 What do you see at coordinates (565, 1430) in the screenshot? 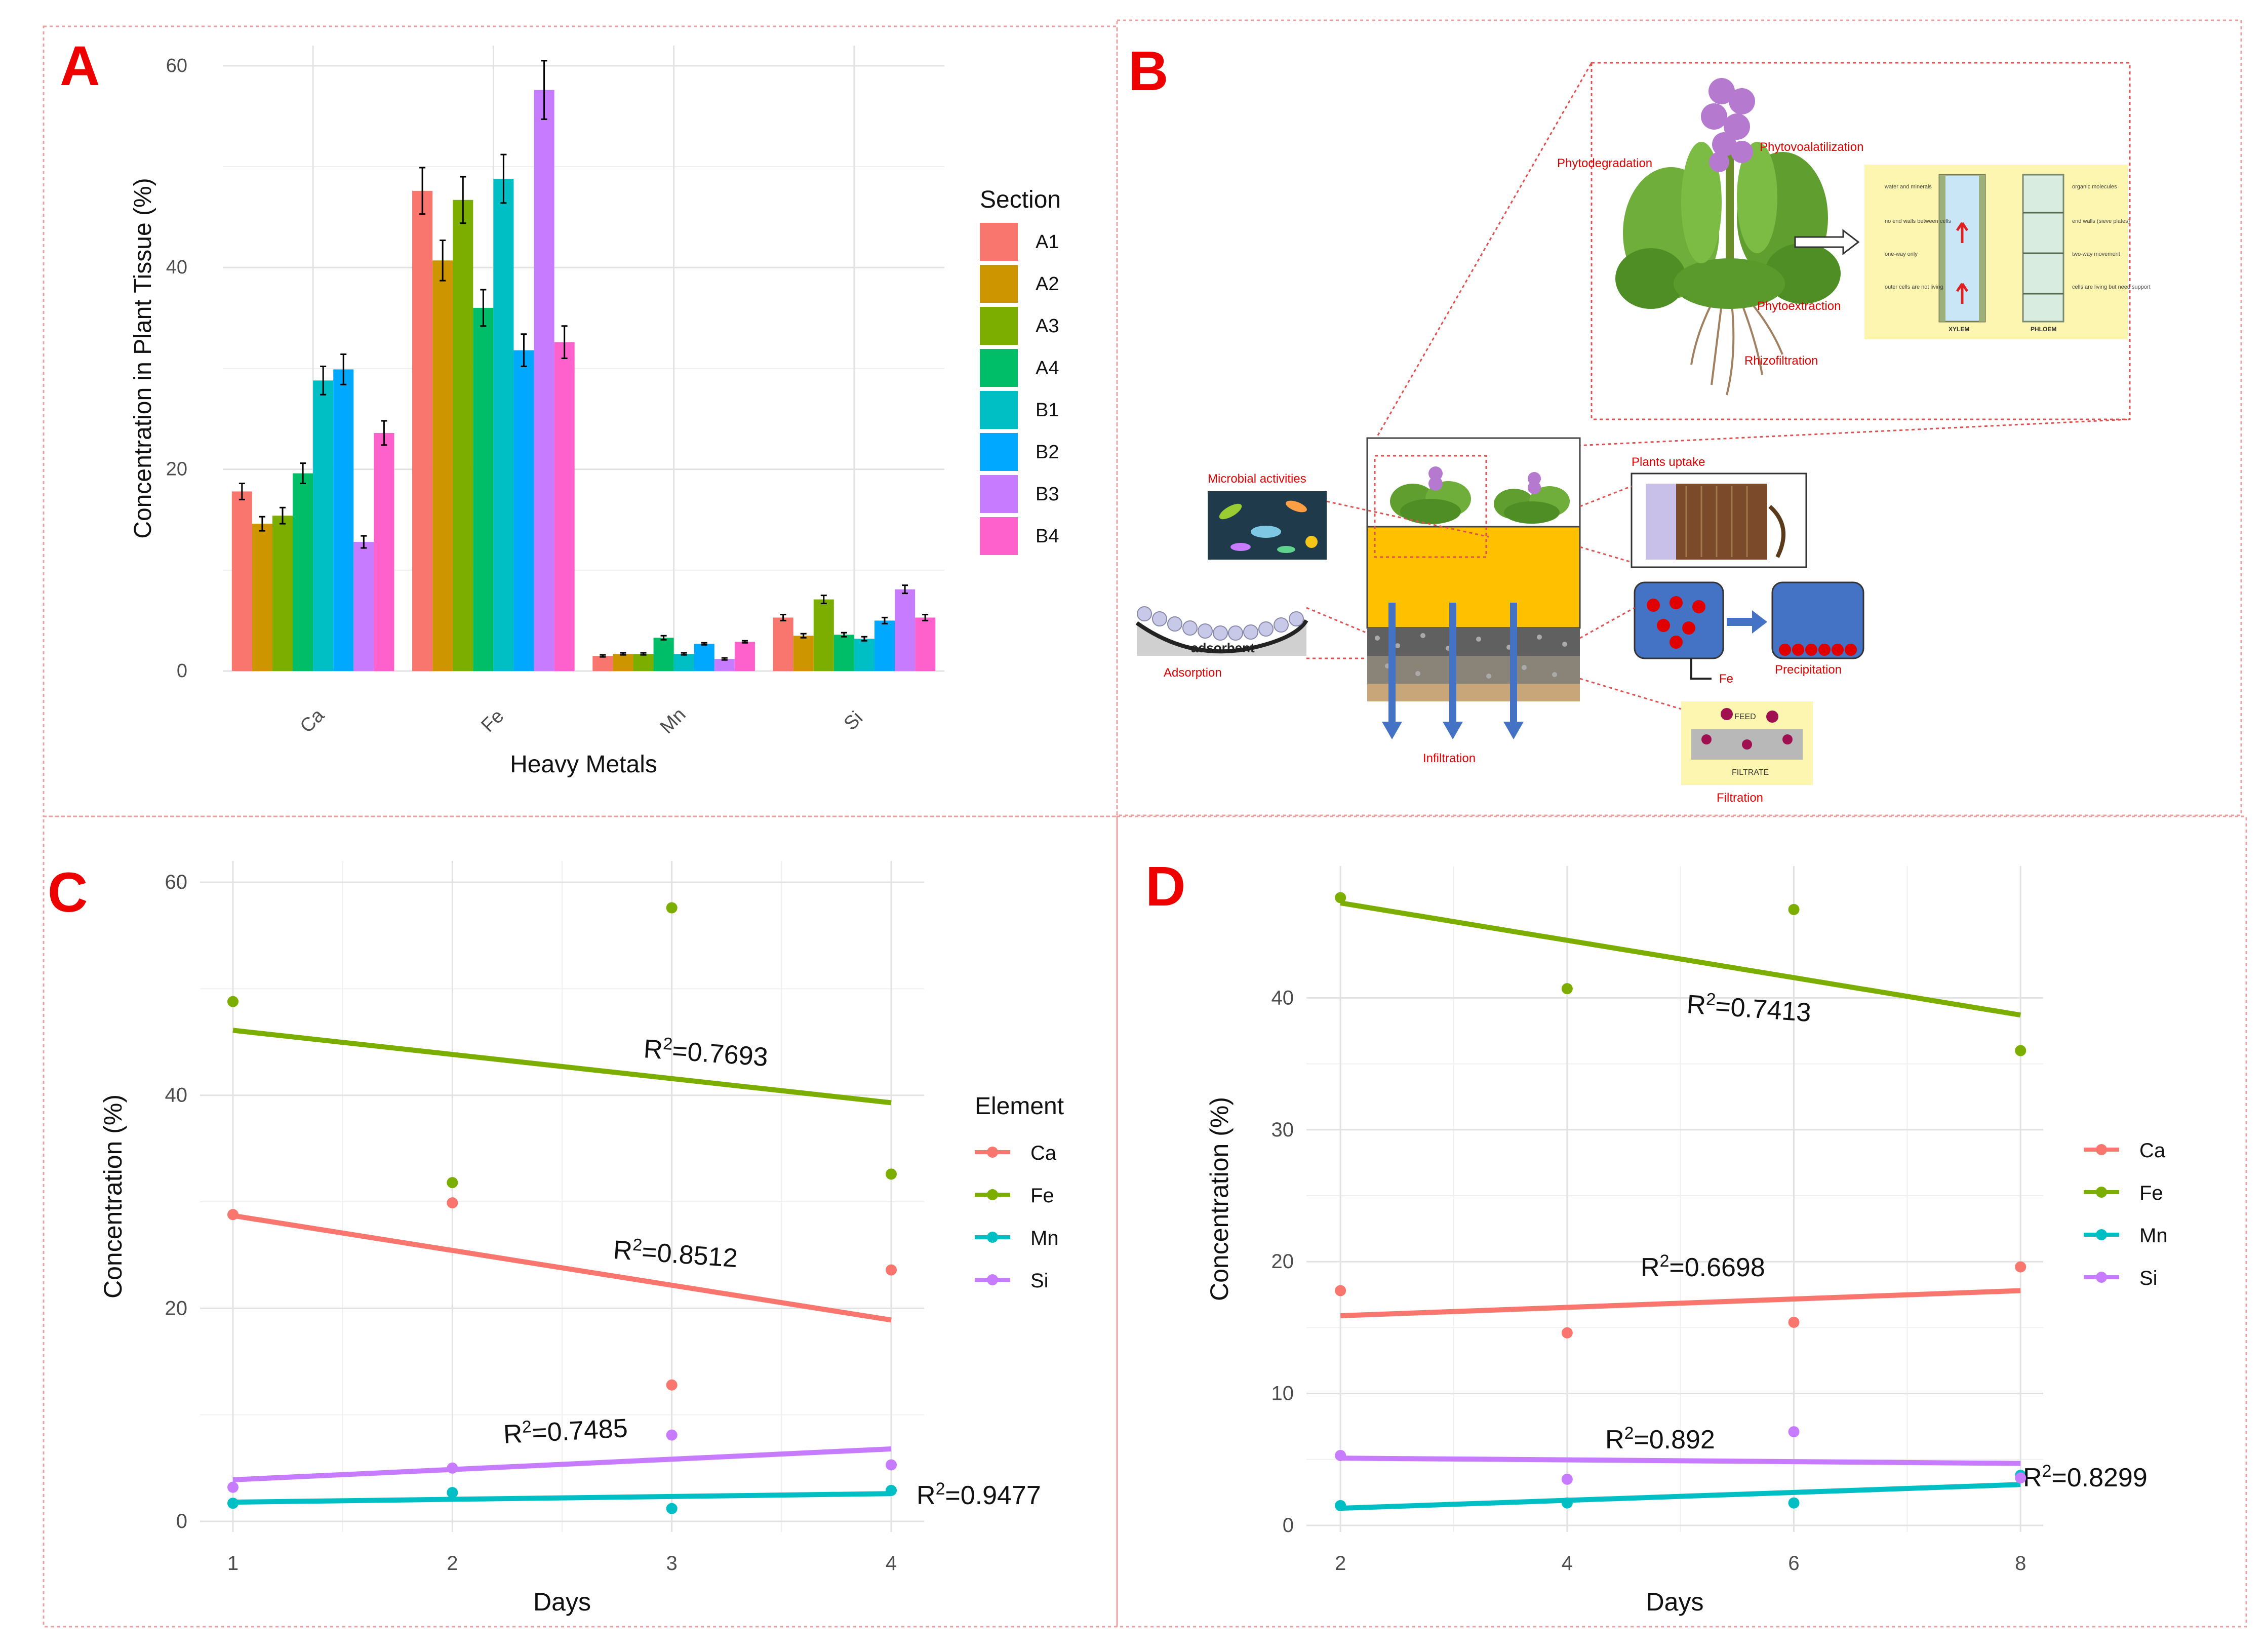
I see `r2-label: R2=0.7485` at bounding box center [565, 1430].